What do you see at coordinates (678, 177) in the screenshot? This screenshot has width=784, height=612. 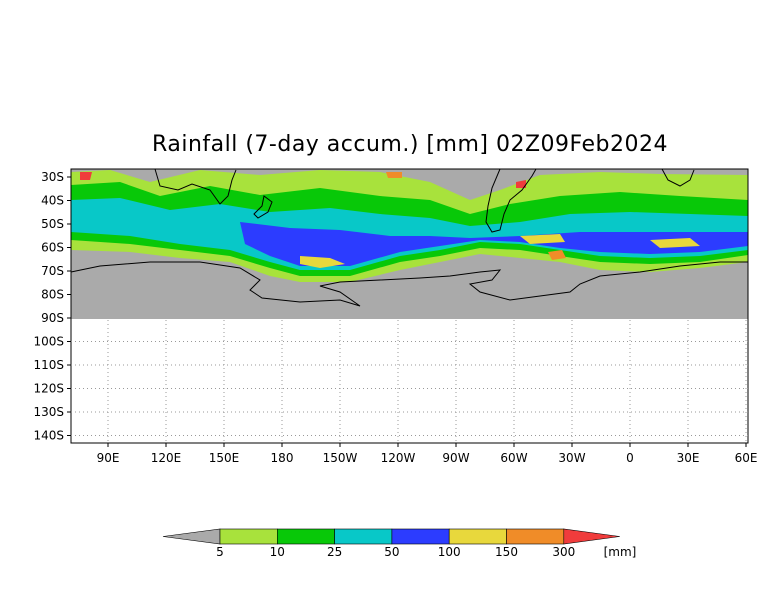 I see `africa-coast` at bounding box center [678, 177].